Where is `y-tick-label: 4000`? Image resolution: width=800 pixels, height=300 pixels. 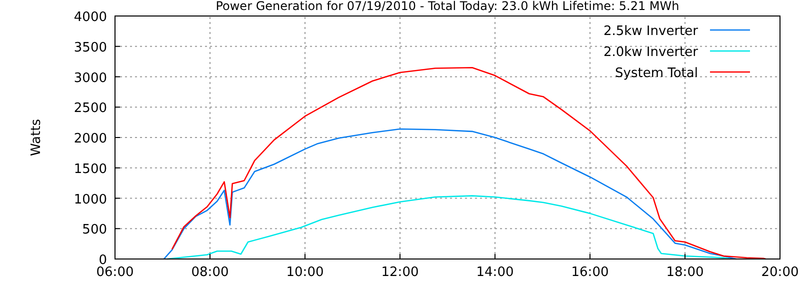 y-tick-label: 4000 is located at coordinates (90, 17).